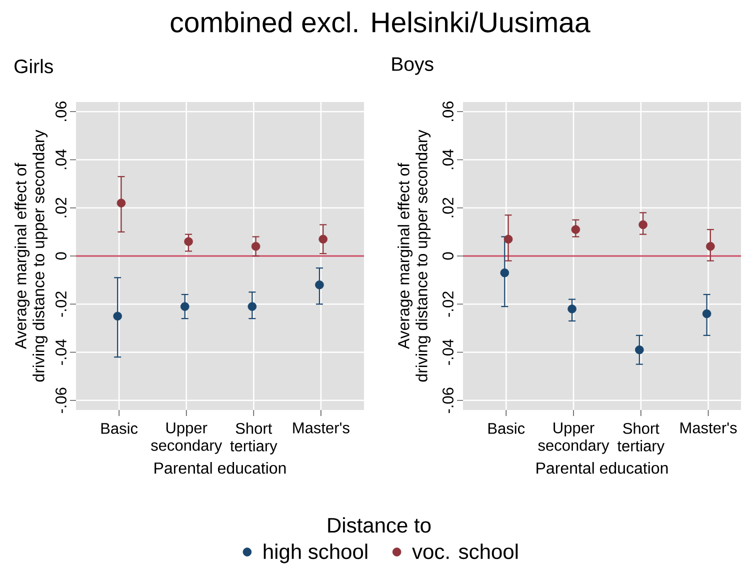 Image resolution: width=743 pixels, height=564 pixels. I want to click on legend-label: high school, so click(316, 554).